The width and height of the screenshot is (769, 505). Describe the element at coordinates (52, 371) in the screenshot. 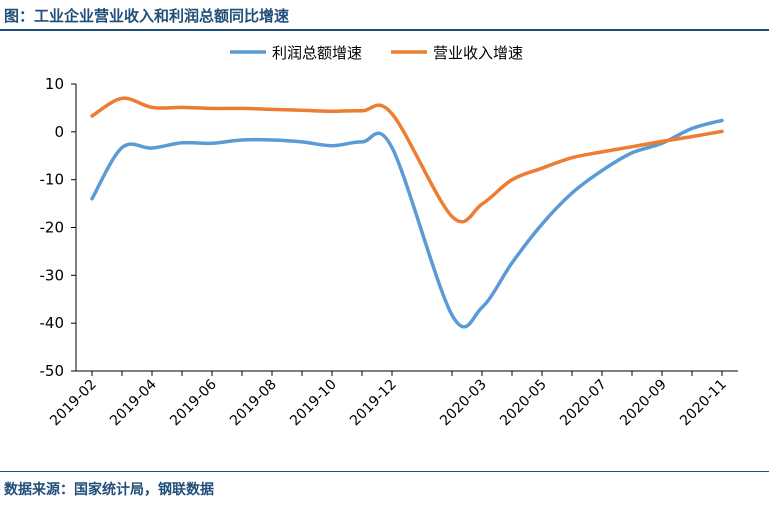

I see `y-tick-label: -50` at that location.